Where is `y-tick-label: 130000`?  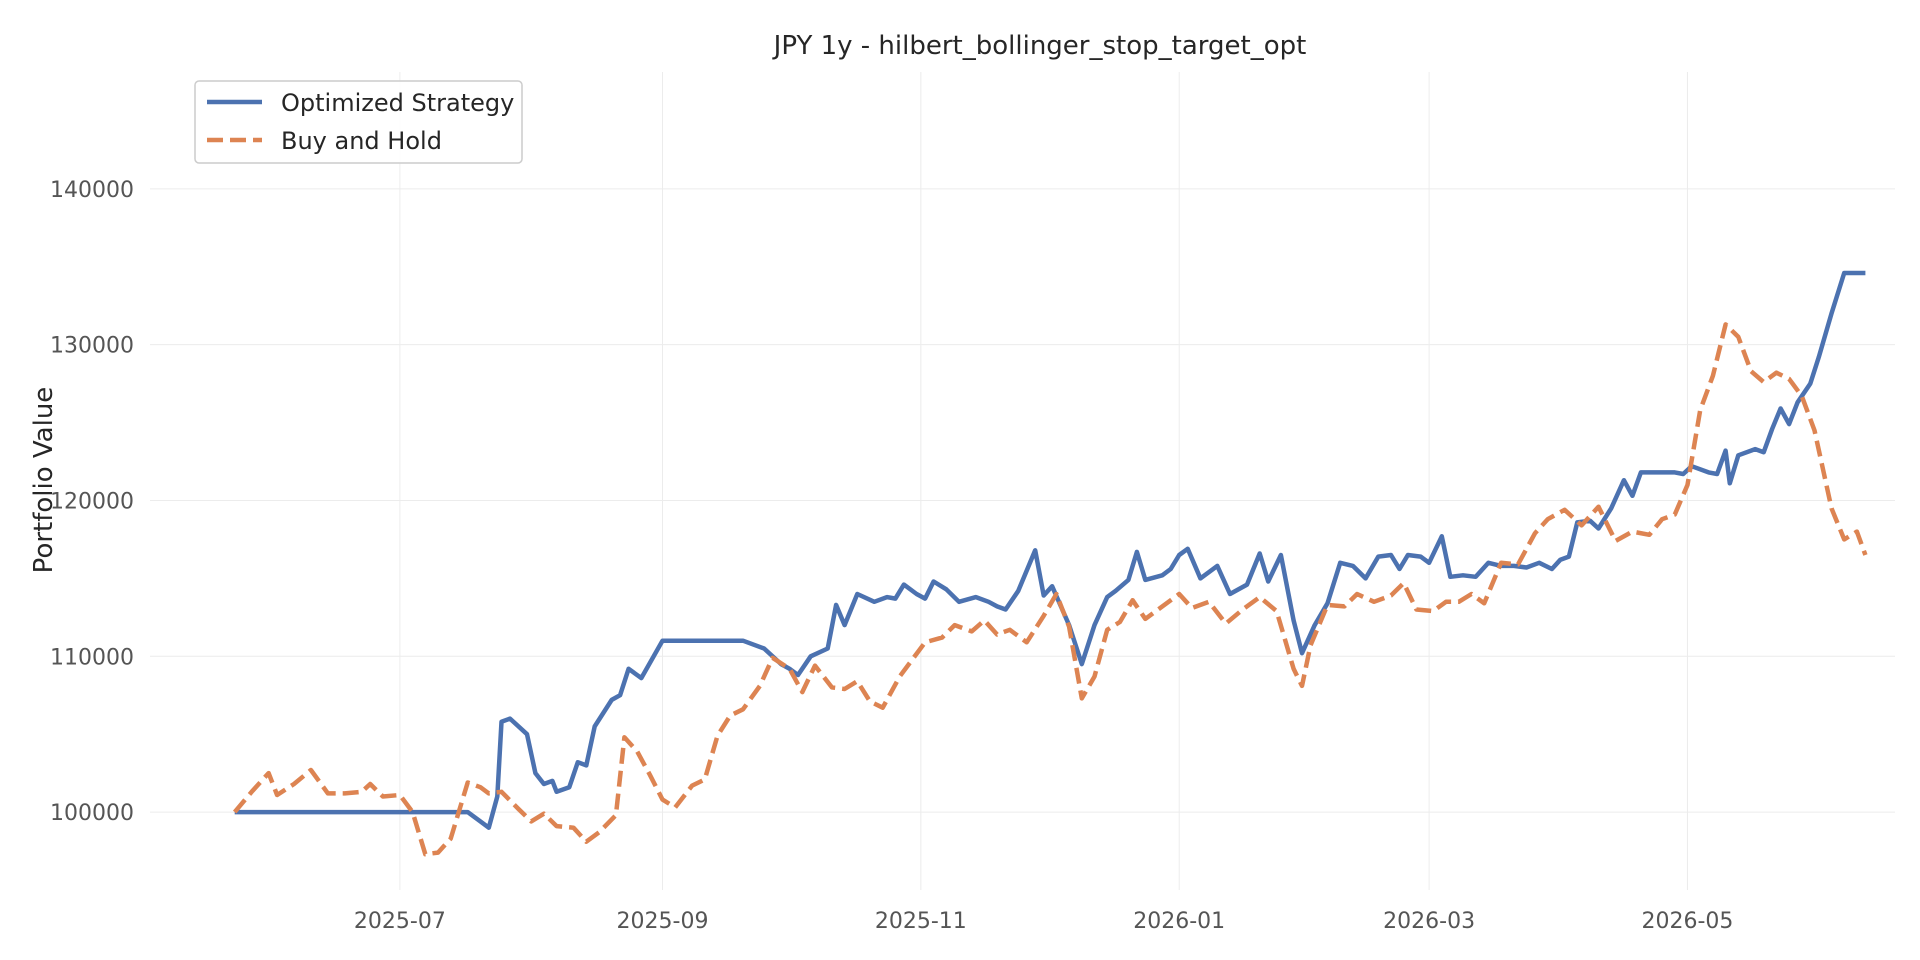 y-tick-label: 130000 is located at coordinates (92, 346).